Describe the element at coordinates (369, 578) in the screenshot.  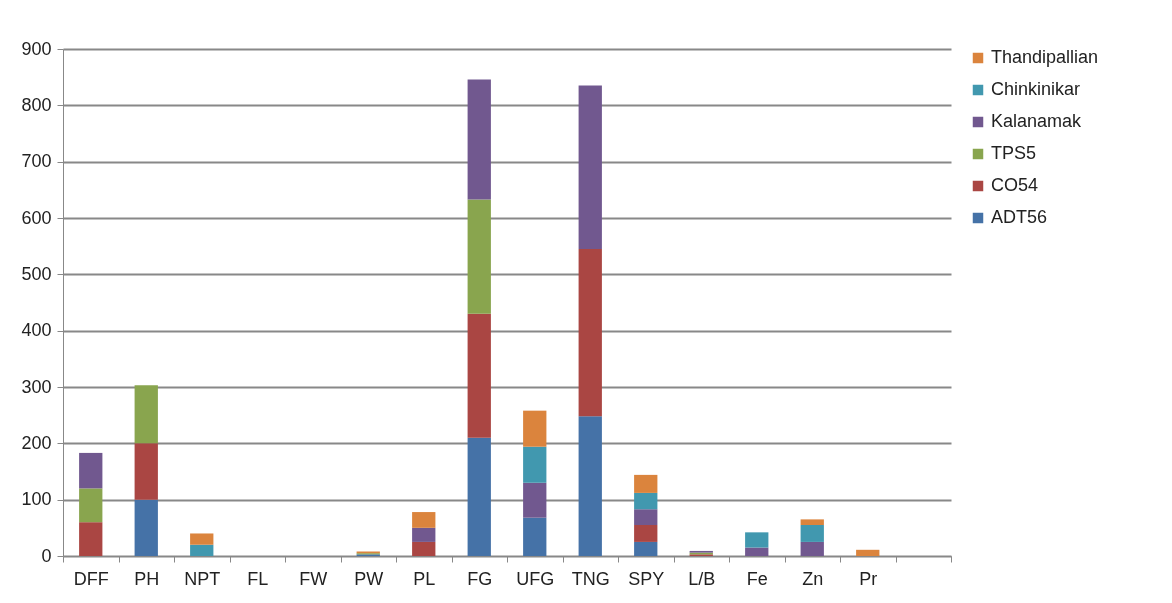
I see `x-tick-label: PW` at that location.